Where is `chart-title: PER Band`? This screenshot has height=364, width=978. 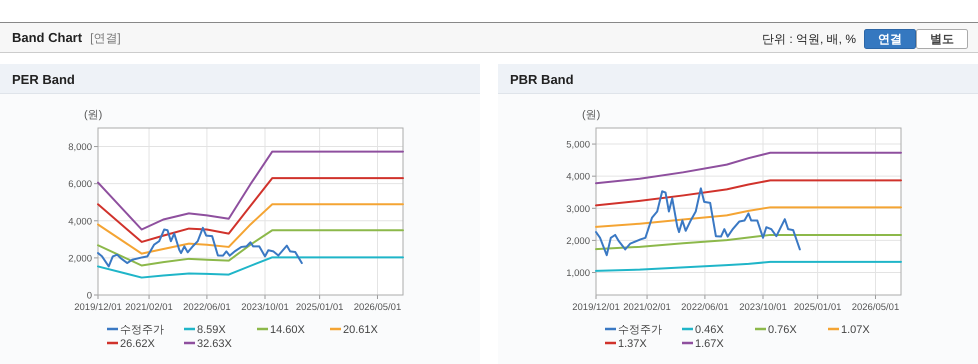 chart-title: PER Band is located at coordinates (43, 79).